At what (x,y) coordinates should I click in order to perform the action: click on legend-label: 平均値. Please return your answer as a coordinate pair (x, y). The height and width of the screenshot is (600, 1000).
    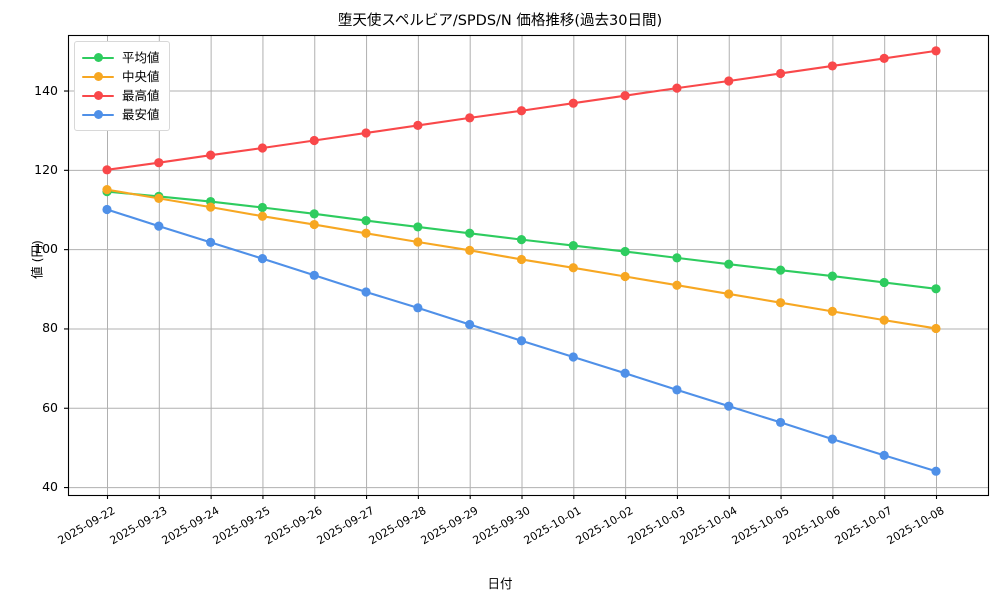
    Looking at the image, I should click on (141, 57).